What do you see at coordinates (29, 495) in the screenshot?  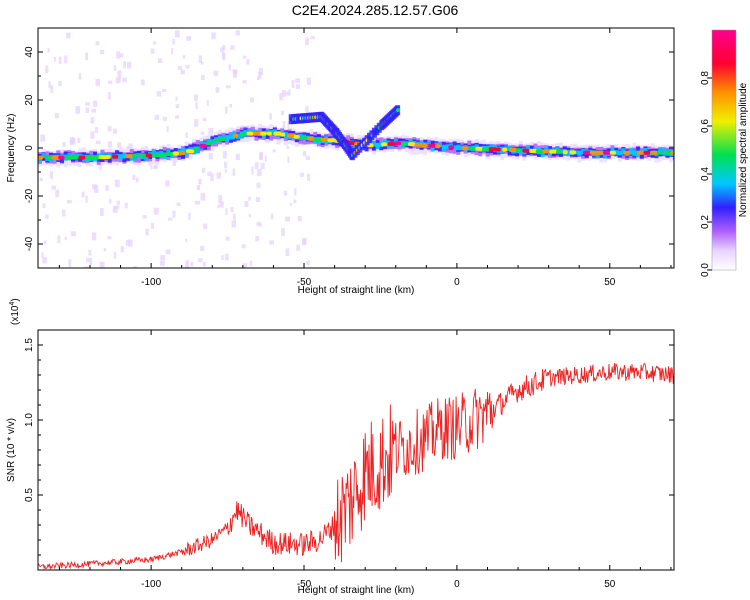 I see `snr-y-tick-label: 0.5` at bounding box center [29, 495].